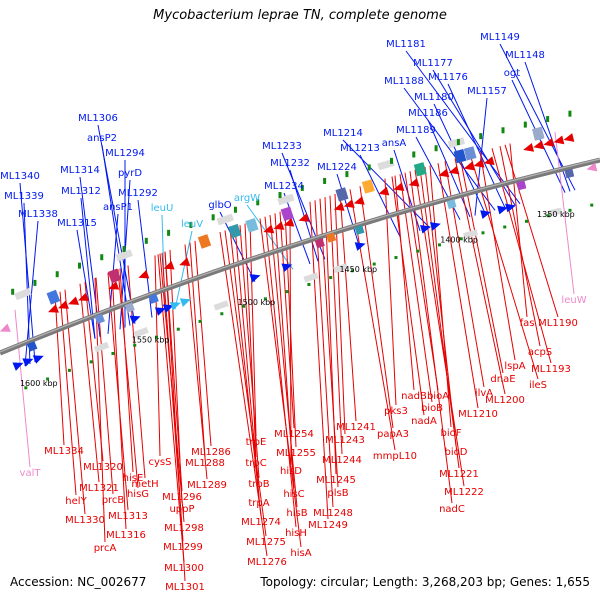 The image size is (600, 600). What do you see at coordinates (78, 582) in the screenshot?
I see `accession-text: Accession: NC_002677` at bounding box center [78, 582].